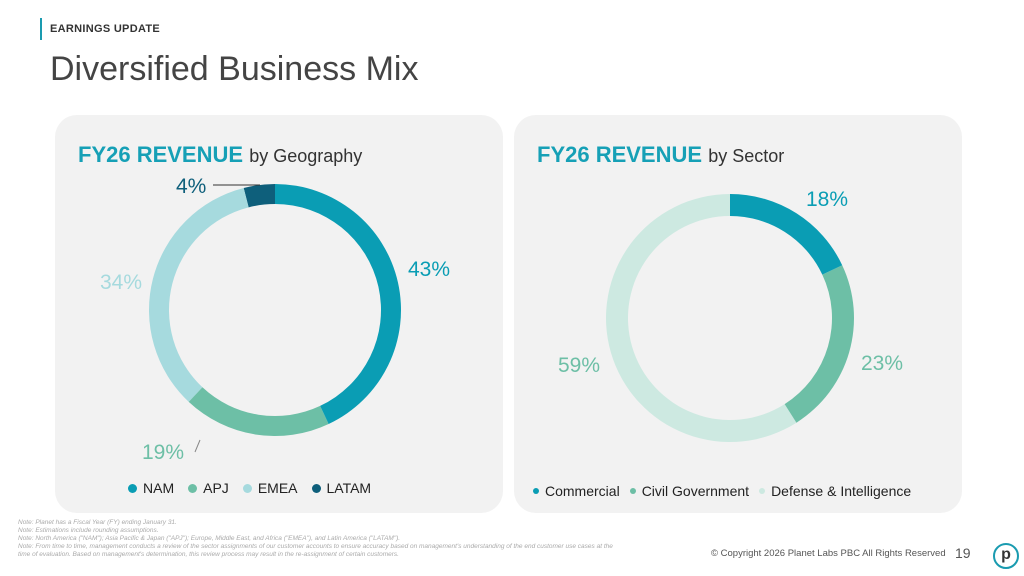  What do you see at coordinates (163, 452) in the screenshot?
I see `label-apj: 19%` at bounding box center [163, 452].